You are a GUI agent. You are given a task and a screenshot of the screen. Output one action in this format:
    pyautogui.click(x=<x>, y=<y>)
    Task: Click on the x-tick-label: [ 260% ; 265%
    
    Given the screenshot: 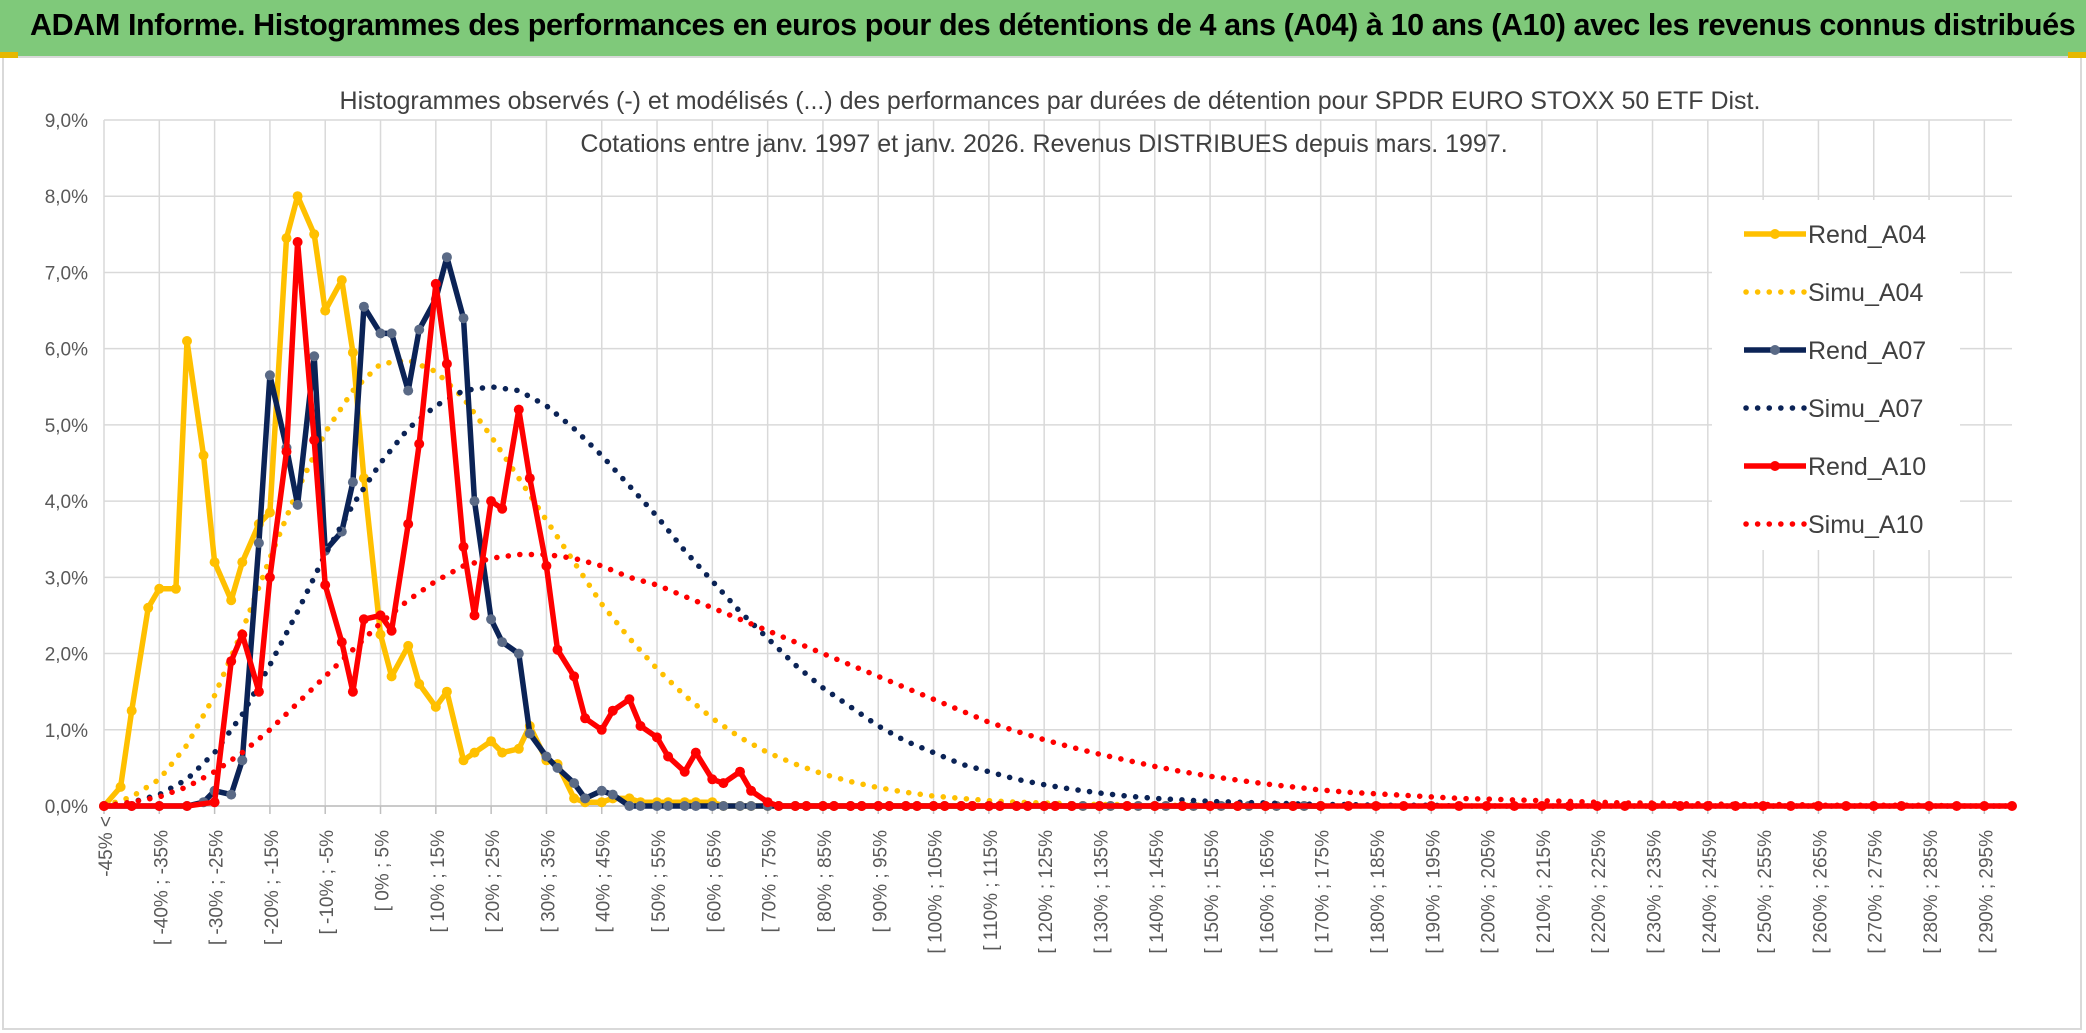 What is the action you would take?
    pyautogui.click(x=1820, y=892)
    